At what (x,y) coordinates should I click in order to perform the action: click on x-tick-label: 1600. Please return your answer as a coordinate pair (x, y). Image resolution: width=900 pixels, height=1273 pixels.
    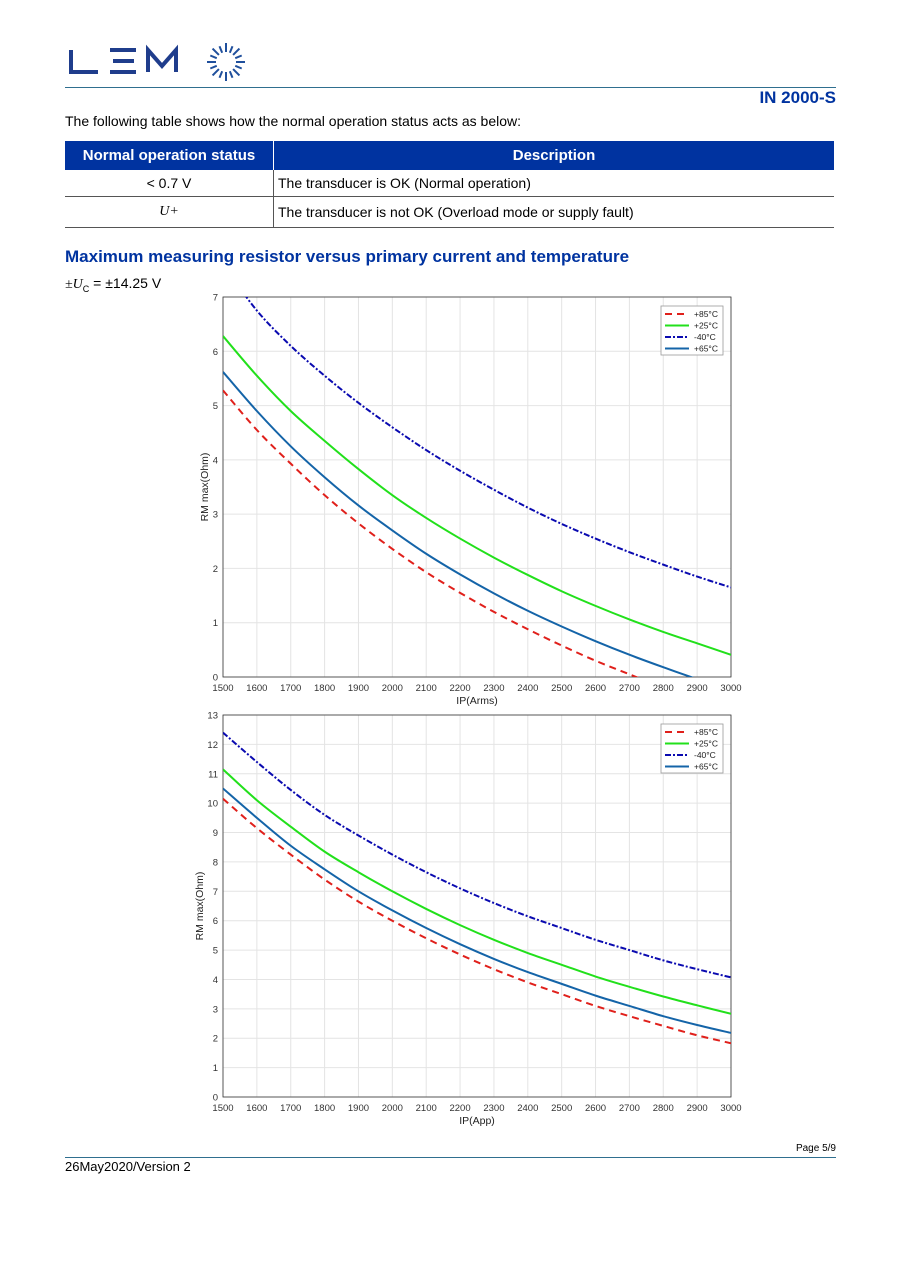
    Looking at the image, I should click on (256, 1108).